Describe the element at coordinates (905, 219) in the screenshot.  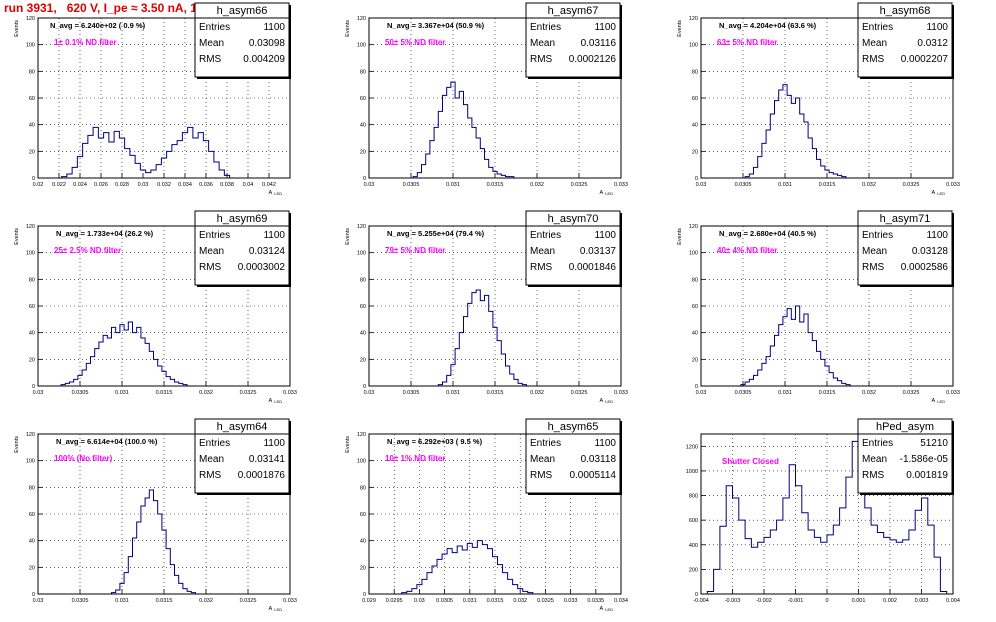
I see `stats-box-title: h_asym71` at that location.